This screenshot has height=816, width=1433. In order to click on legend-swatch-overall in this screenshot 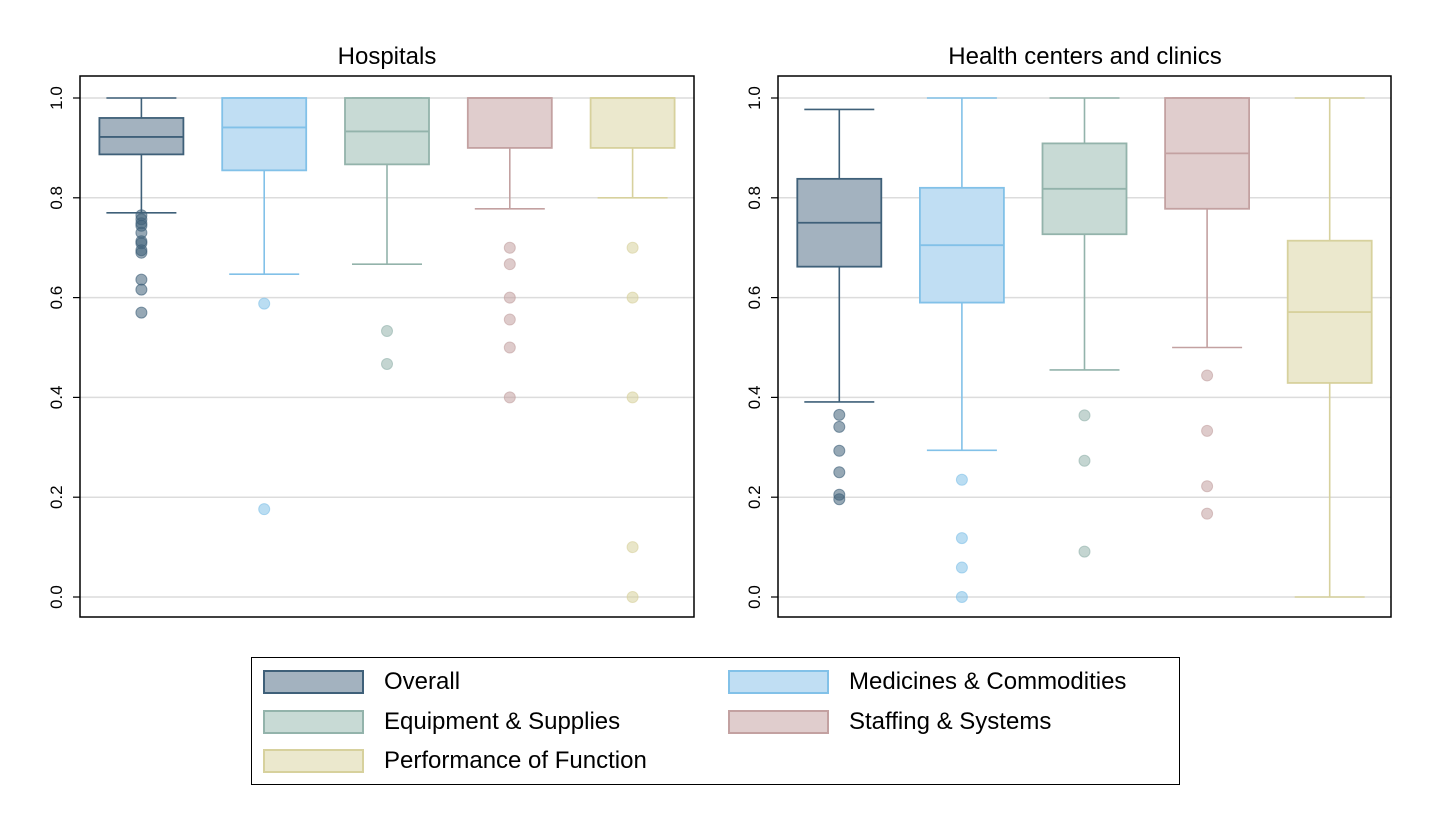, I will do `click(313, 682)`.